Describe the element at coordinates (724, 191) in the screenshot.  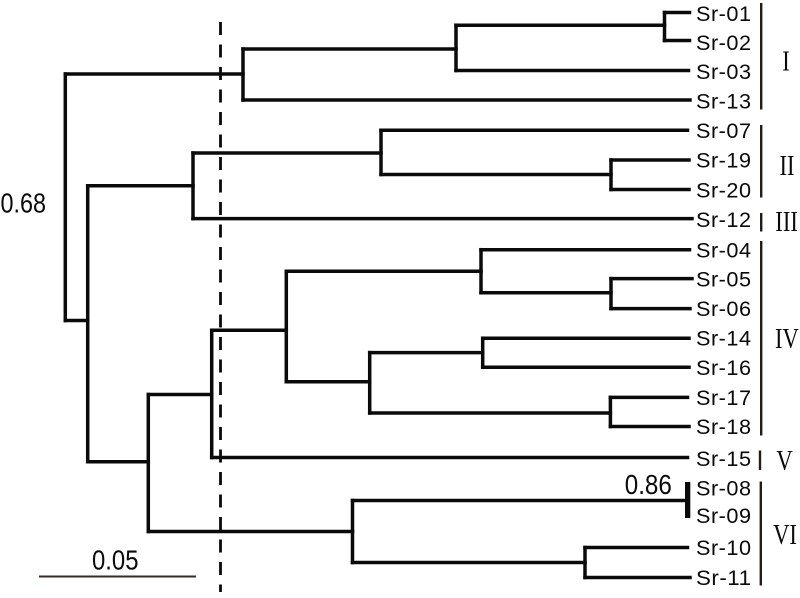
I see `svg-text: Sr-20` at that location.